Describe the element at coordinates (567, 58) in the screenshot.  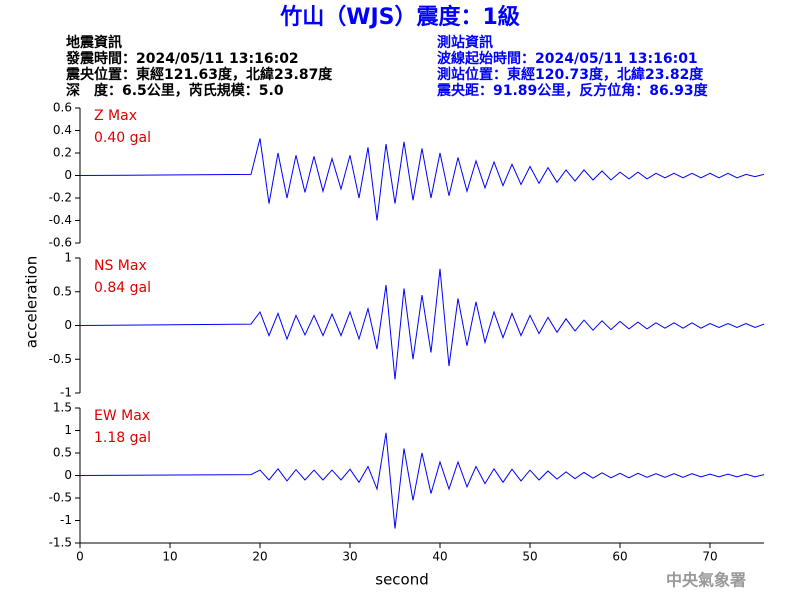
I see `info-right: 波線起始時間：2024/05/11 13:16:01` at that location.